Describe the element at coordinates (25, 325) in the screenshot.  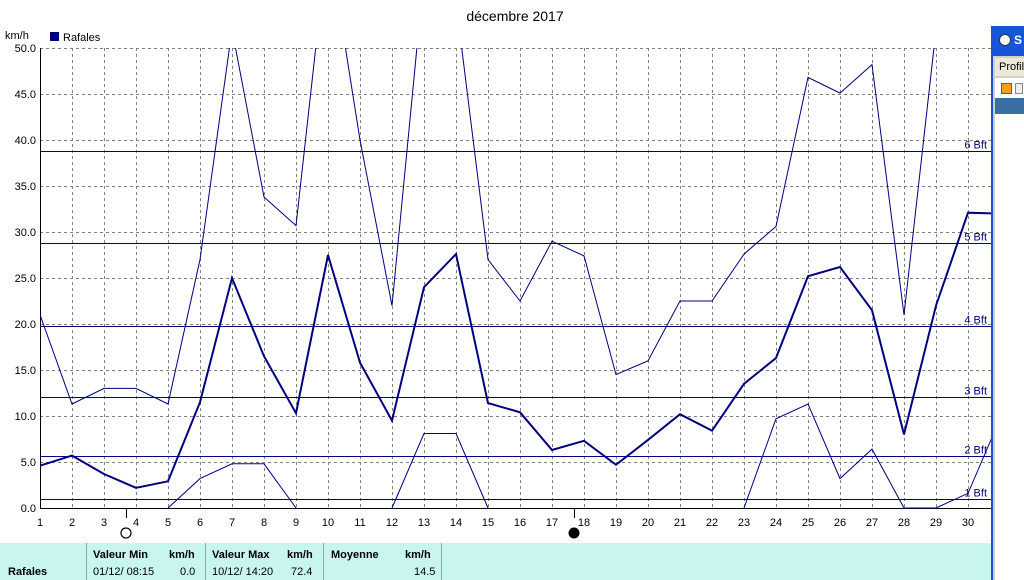
I see `y-tick-label: 20.0` at that location.